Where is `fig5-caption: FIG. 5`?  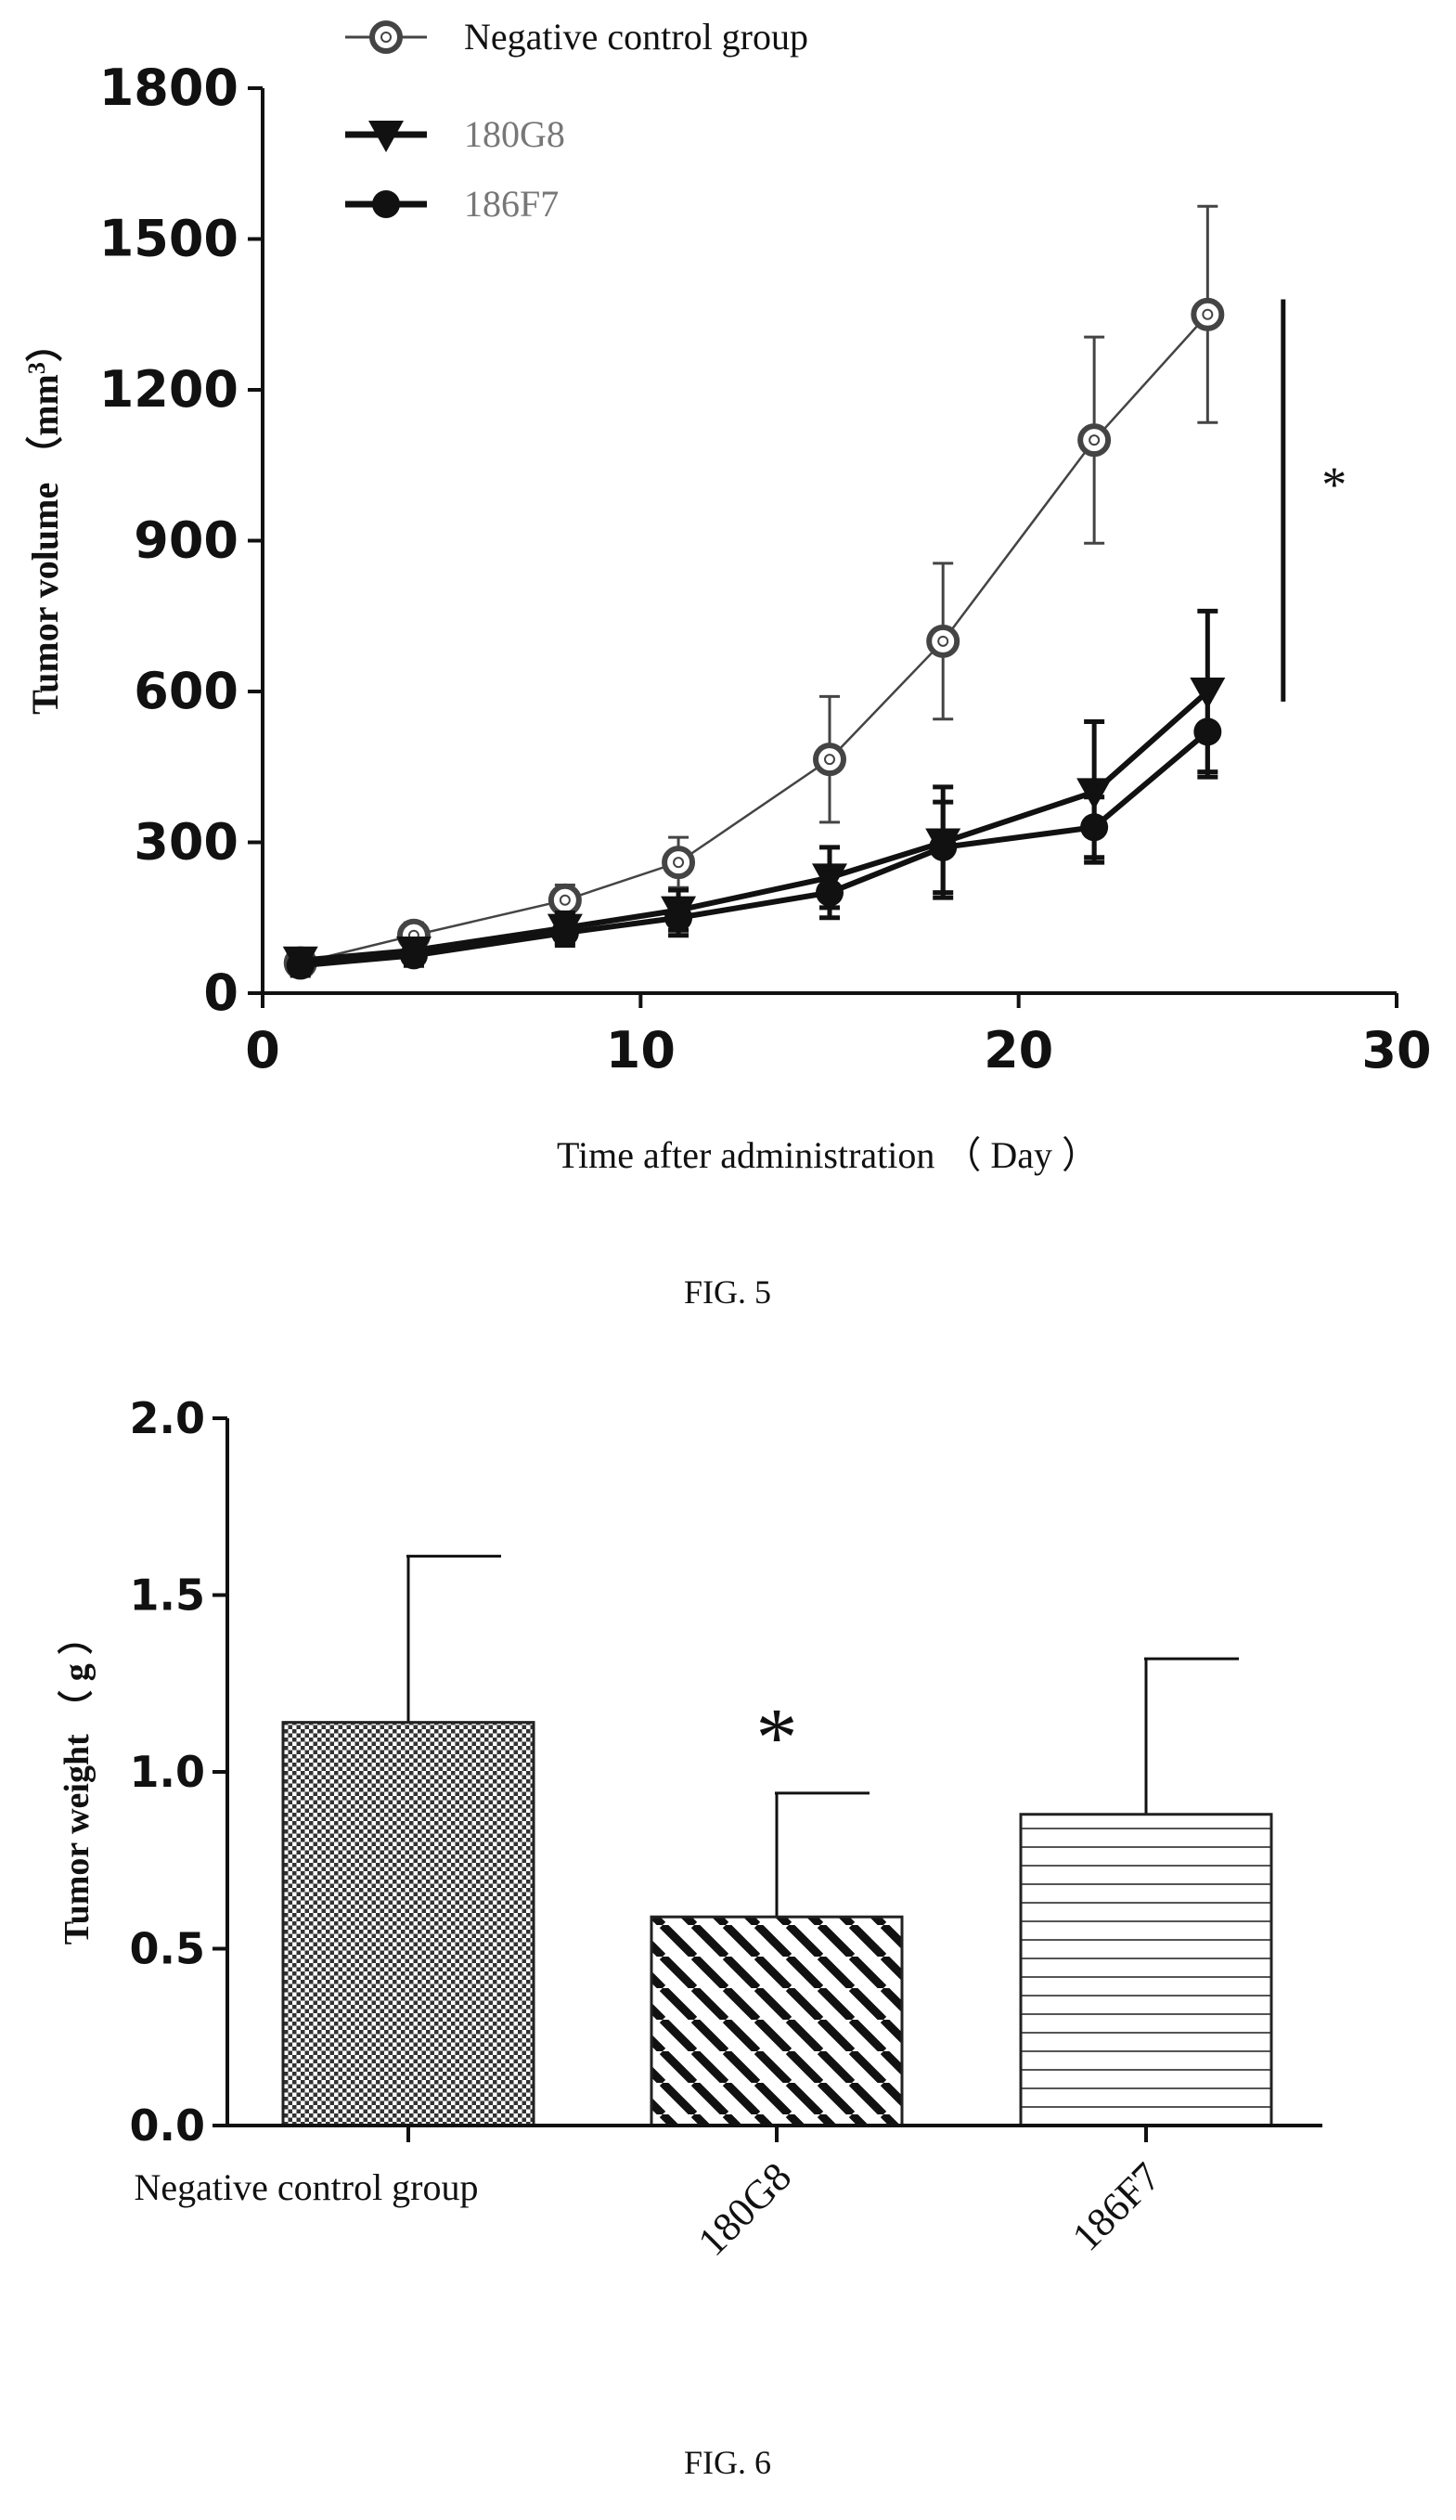 fig5-caption: FIG. 5 is located at coordinates (727, 1292).